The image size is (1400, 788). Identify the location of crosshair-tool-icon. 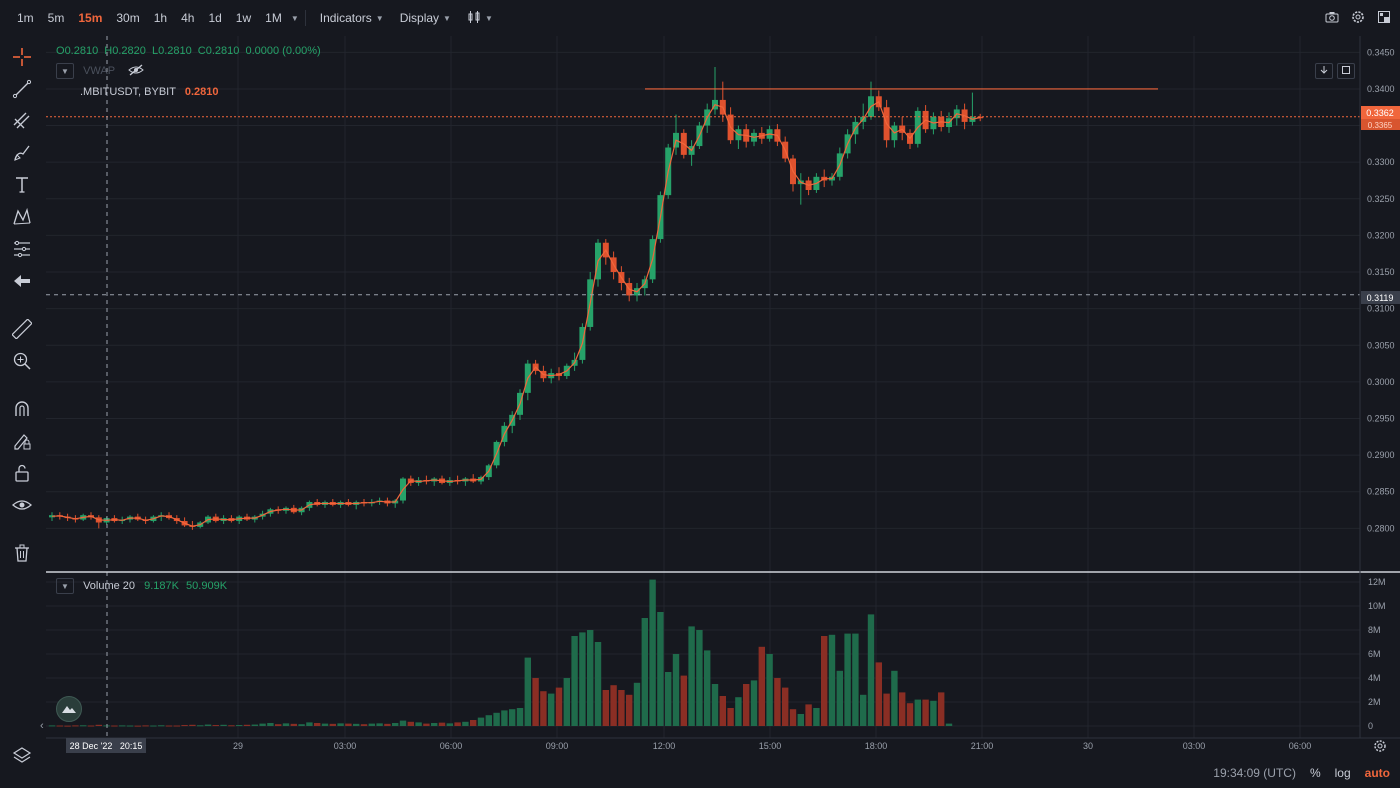
(22, 57).